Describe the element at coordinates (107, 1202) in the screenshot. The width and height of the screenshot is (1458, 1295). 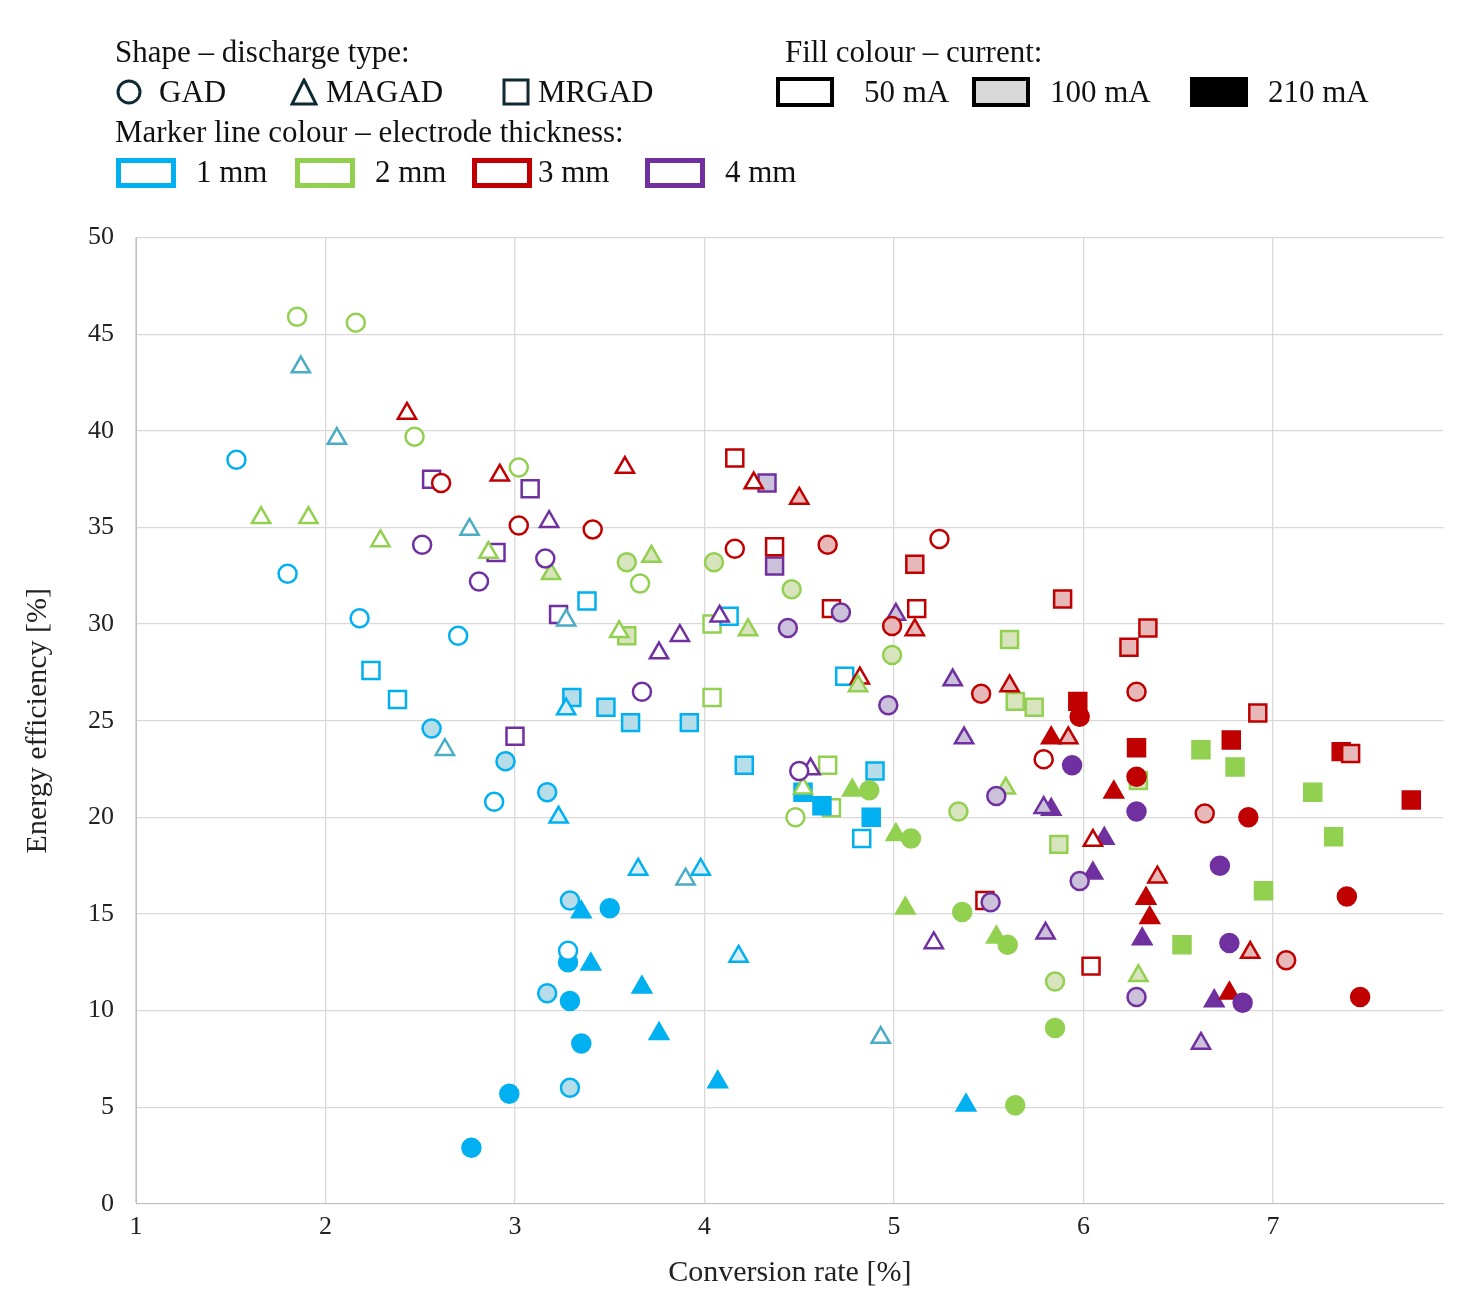
I see `y-tick-label: 0` at that location.